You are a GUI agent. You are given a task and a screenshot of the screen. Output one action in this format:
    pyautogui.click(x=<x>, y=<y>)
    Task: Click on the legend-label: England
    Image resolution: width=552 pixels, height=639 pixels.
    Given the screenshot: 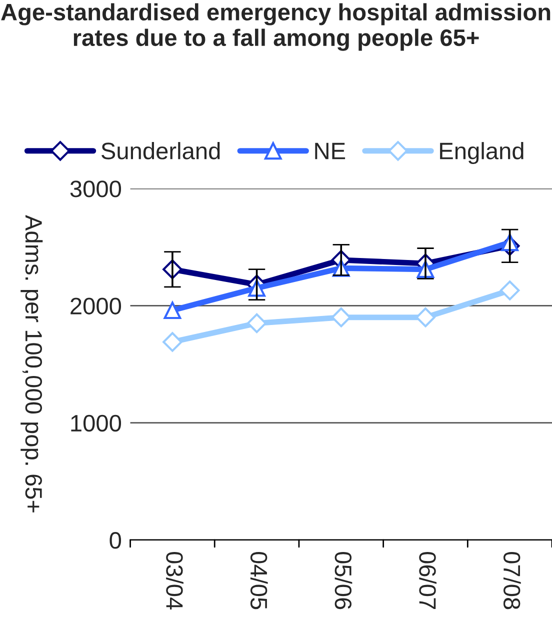 What is the action you would take?
    pyautogui.click(x=482, y=153)
    